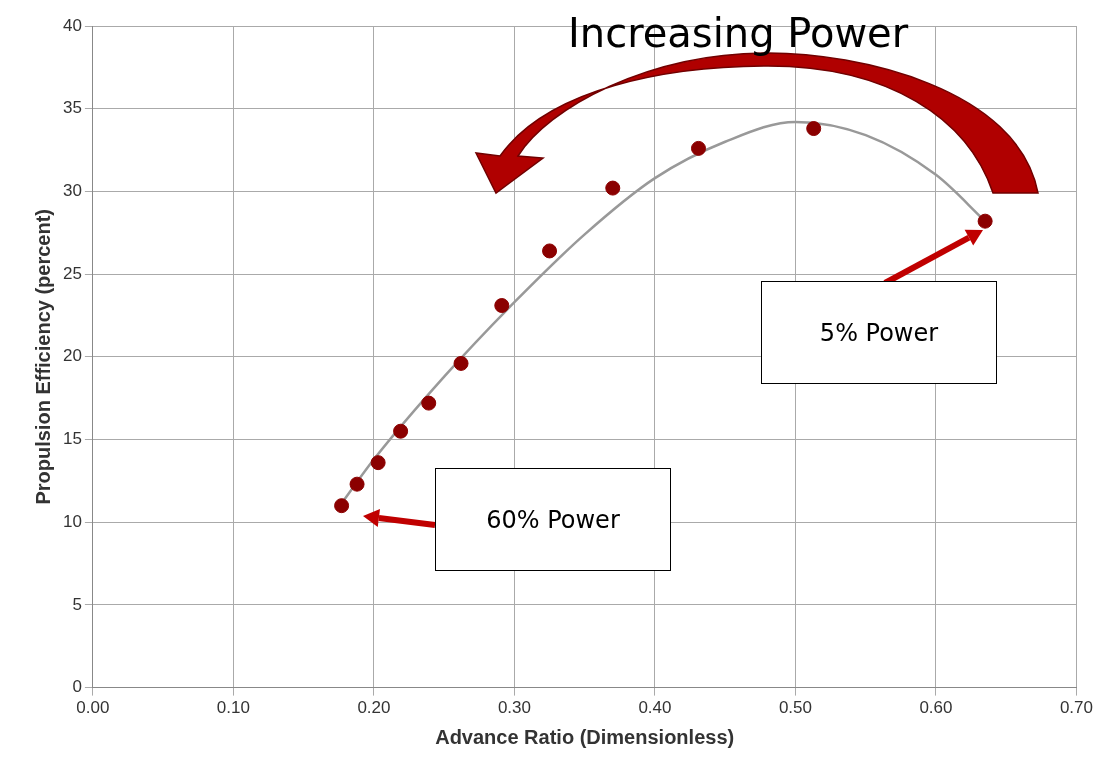  Describe the element at coordinates (514, 708) in the screenshot. I see `x-tick-label: 0.30` at that location.